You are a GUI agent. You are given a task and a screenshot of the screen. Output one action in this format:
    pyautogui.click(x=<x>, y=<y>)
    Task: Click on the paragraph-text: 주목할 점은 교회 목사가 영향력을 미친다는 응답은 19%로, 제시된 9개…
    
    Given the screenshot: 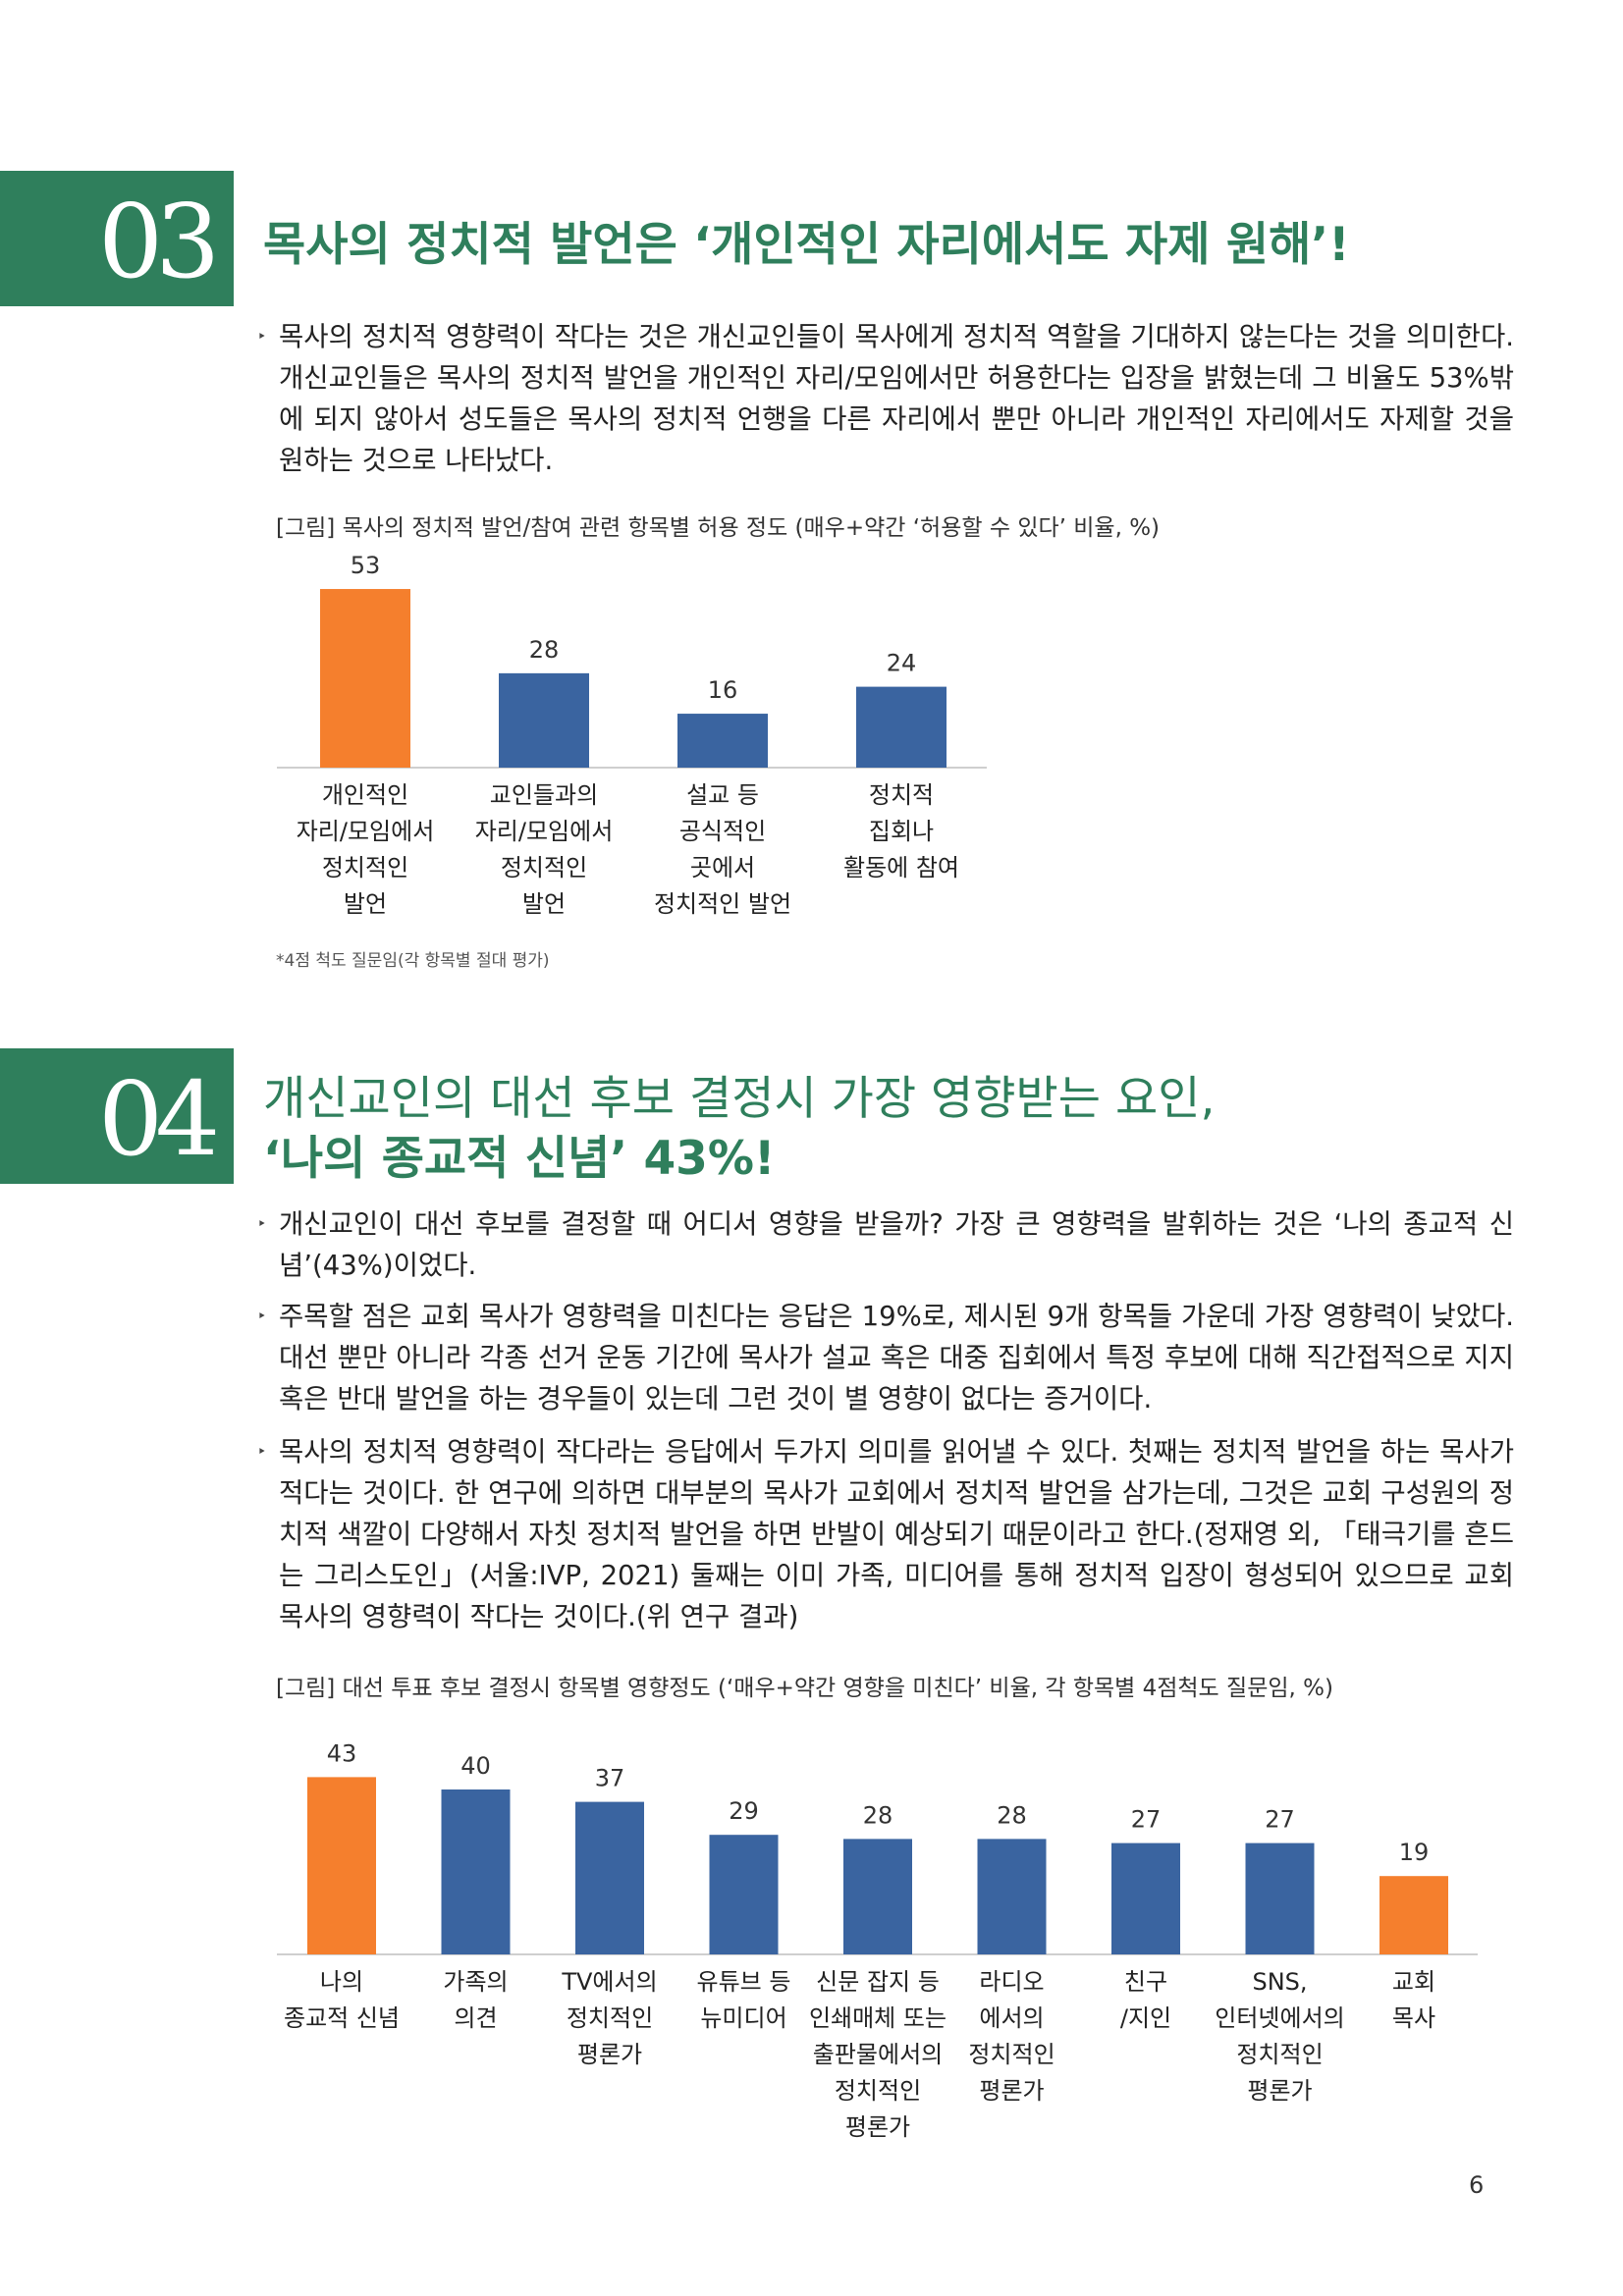 What is the action you would take?
    pyautogui.click(x=896, y=1358)
    